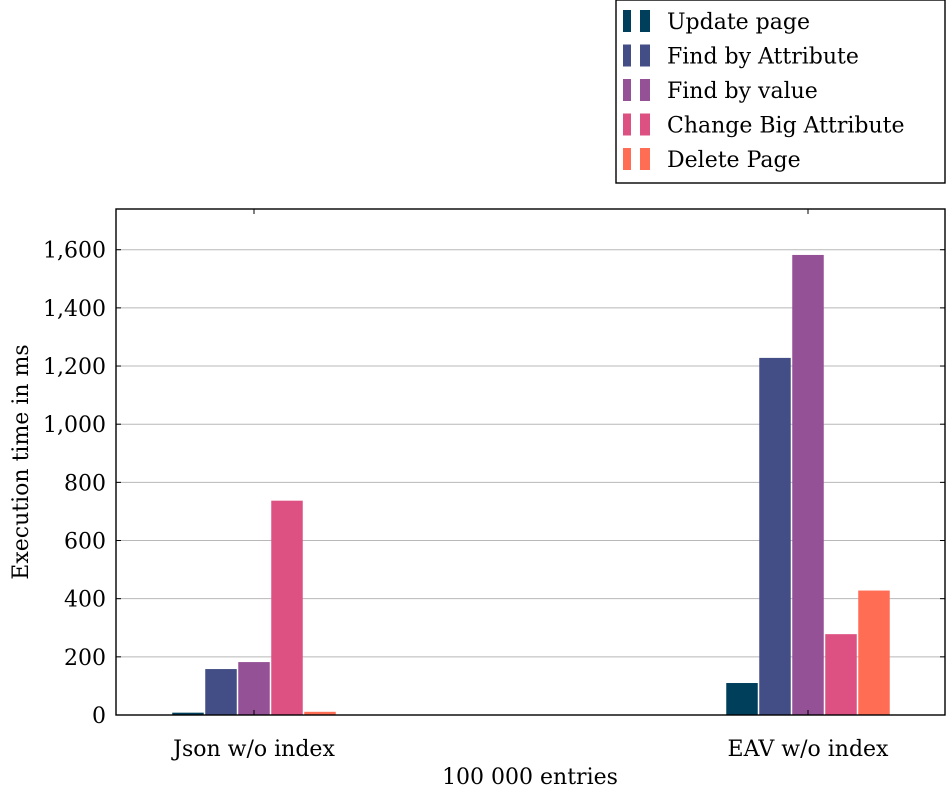  Describe the element at coordinates (74, 309) in the screenshot. I see `y-tick-label: 1,400` at that location.